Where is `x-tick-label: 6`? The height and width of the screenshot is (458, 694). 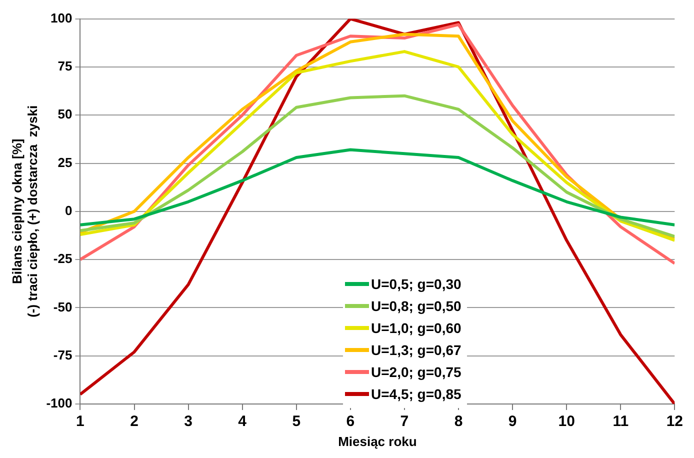
x-tick-label: 6 is located at coordinates (350, 421).